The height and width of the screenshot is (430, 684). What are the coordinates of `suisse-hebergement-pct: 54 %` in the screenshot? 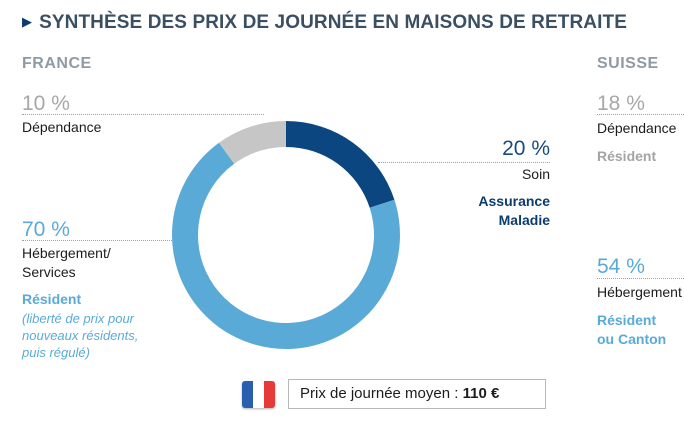 It's located at (621, 266).